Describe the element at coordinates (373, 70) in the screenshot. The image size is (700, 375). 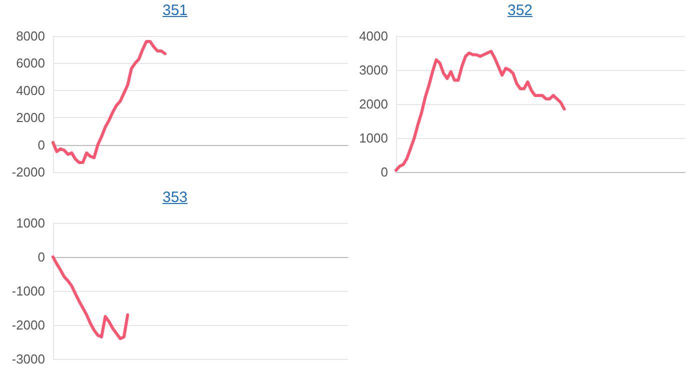
I see `y-tick-label: 3000` at that location.